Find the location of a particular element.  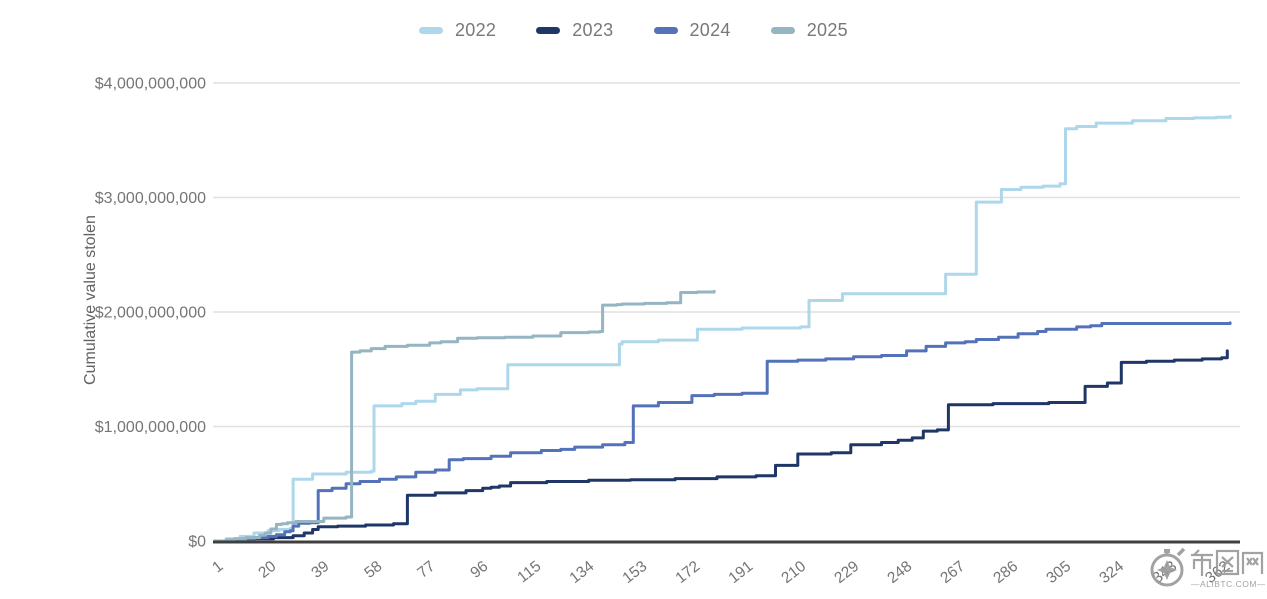

y-tick-label: $0 is located at coordinates (197, 542).